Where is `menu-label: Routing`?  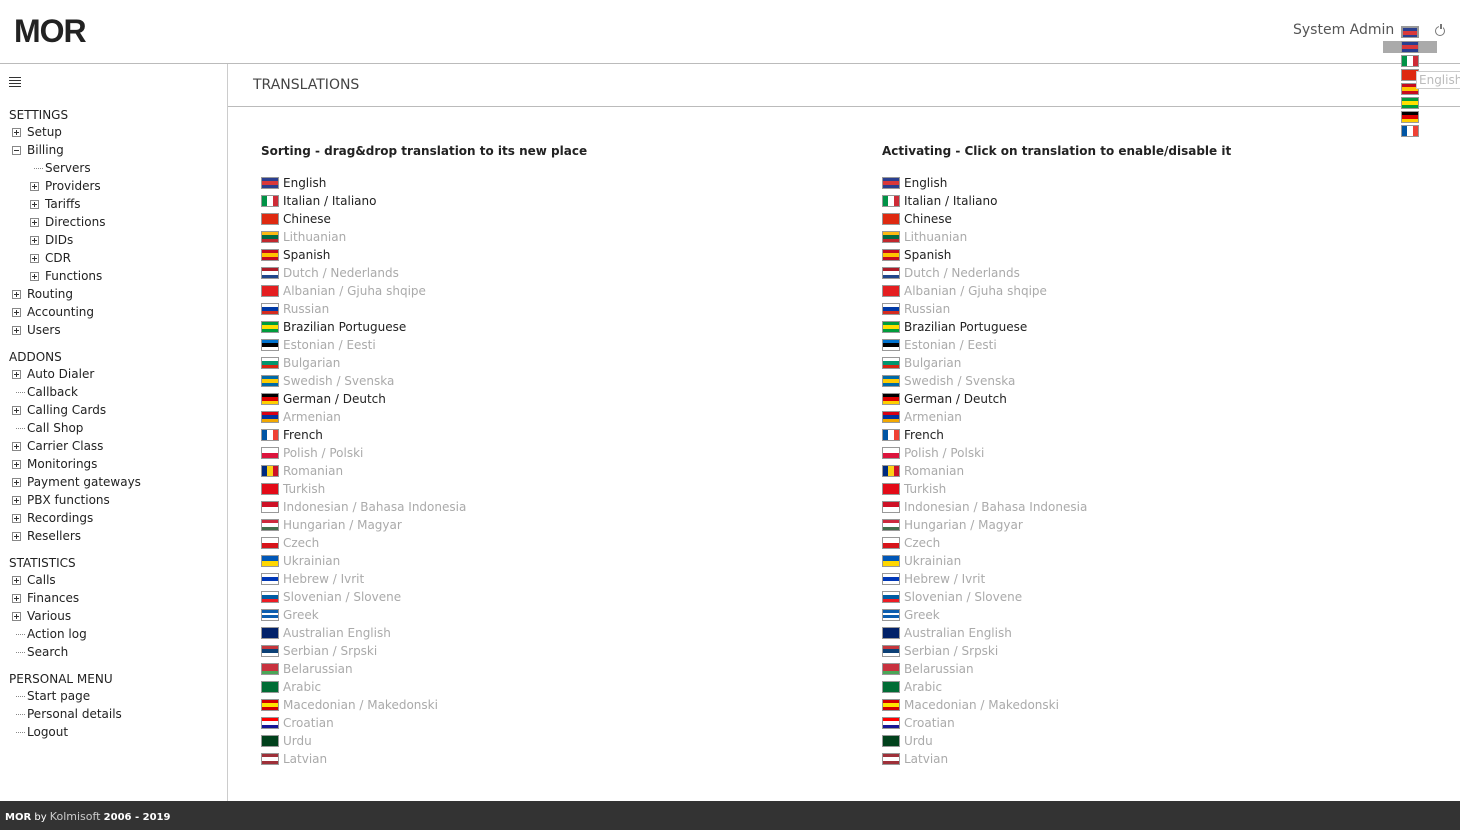
menu-label: Routing is located at coordinates (50, 294).